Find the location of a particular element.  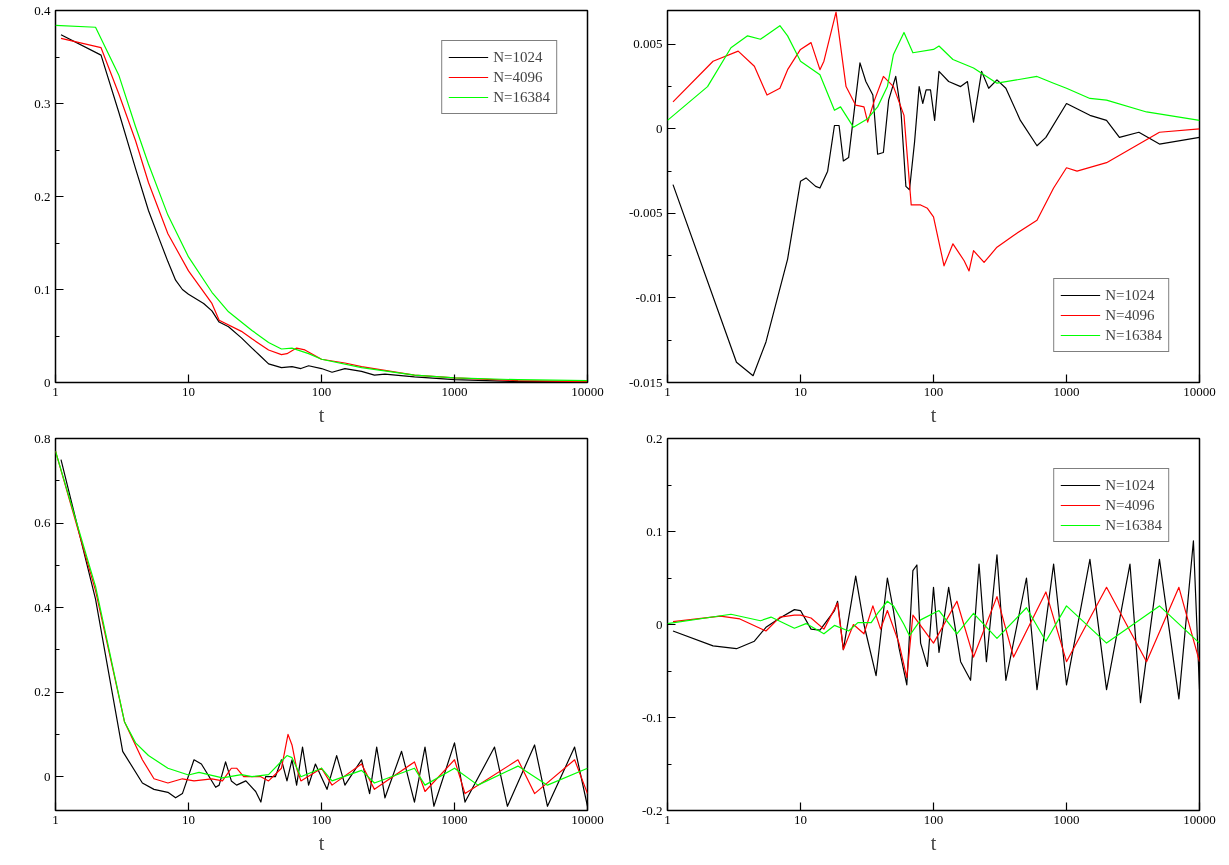

y-tick-label: 0.3 is located at coordinates (42, 103).